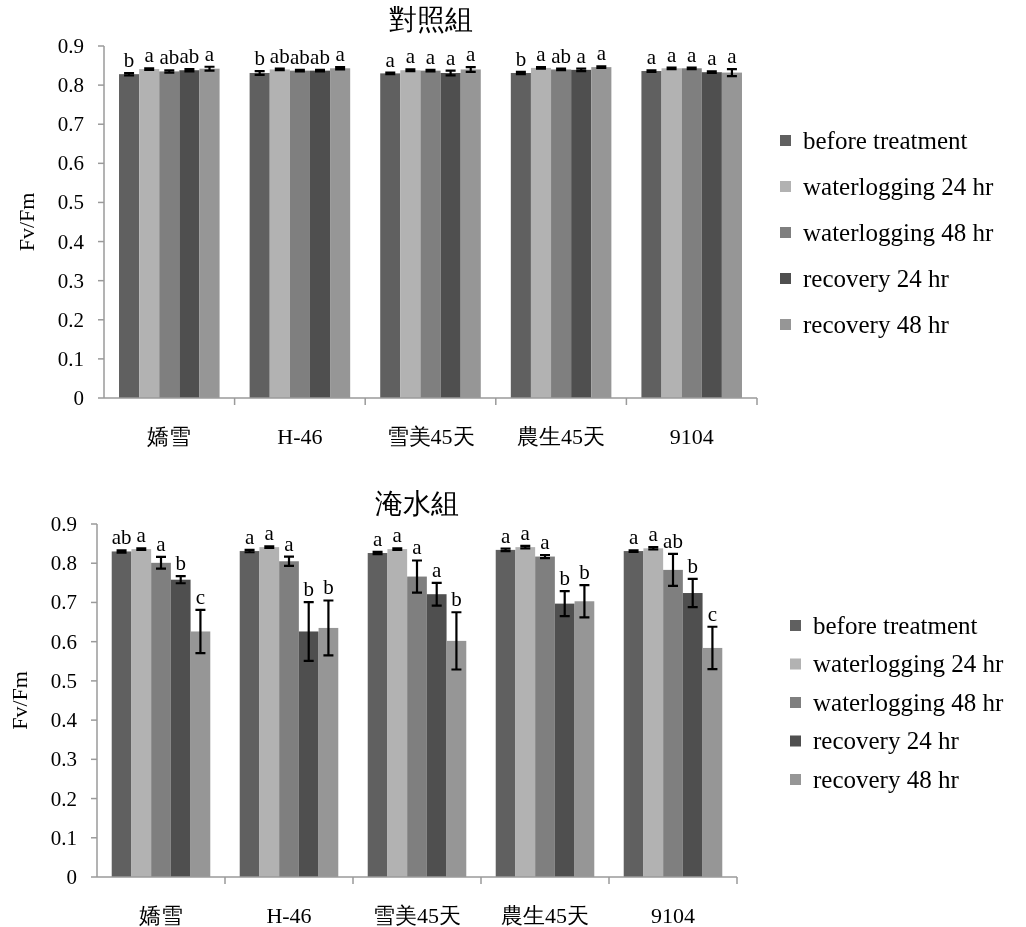 This screenshot has height=927, width=1026. I want to click on y-tick-label: 0.3, so click(70, 280).